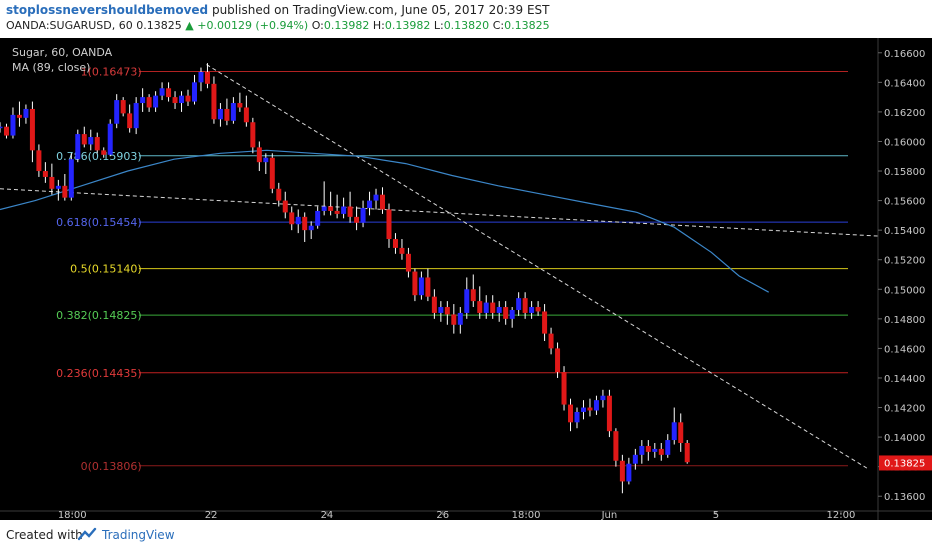 The image size is (932, 550). I want to click on price-tag-box, so click(905, 463).